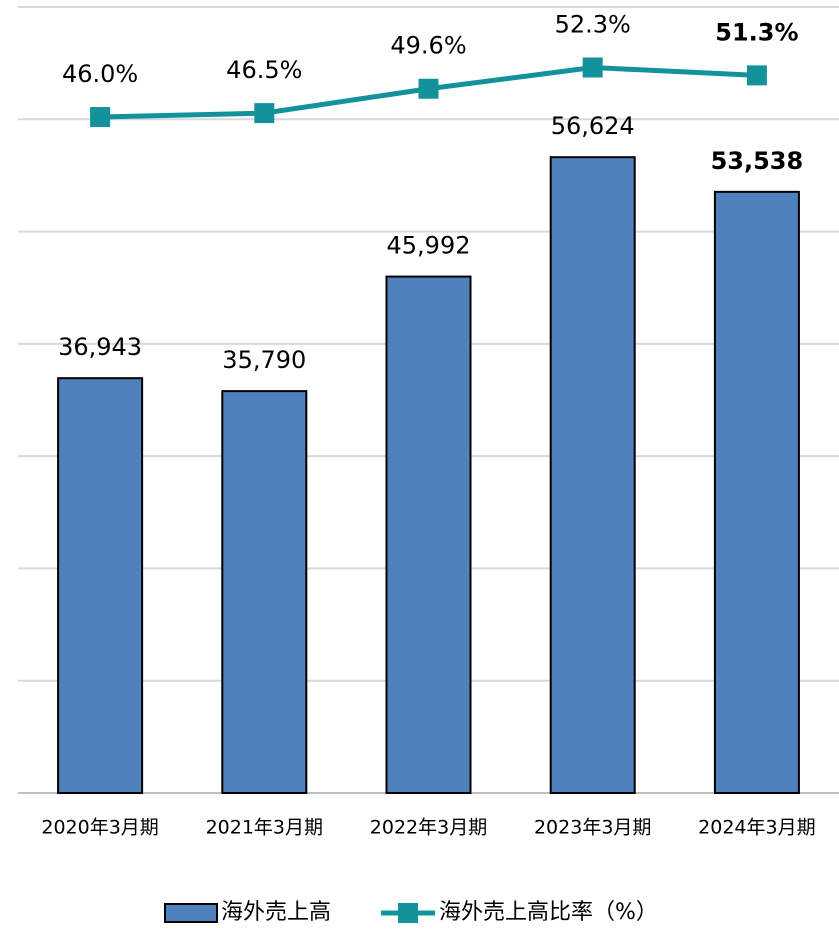 This screenshot has height=929, width=839. Describe the element at coordinates (593, 25) in the screenshot. I see `data-label: 52.3%` at that location.